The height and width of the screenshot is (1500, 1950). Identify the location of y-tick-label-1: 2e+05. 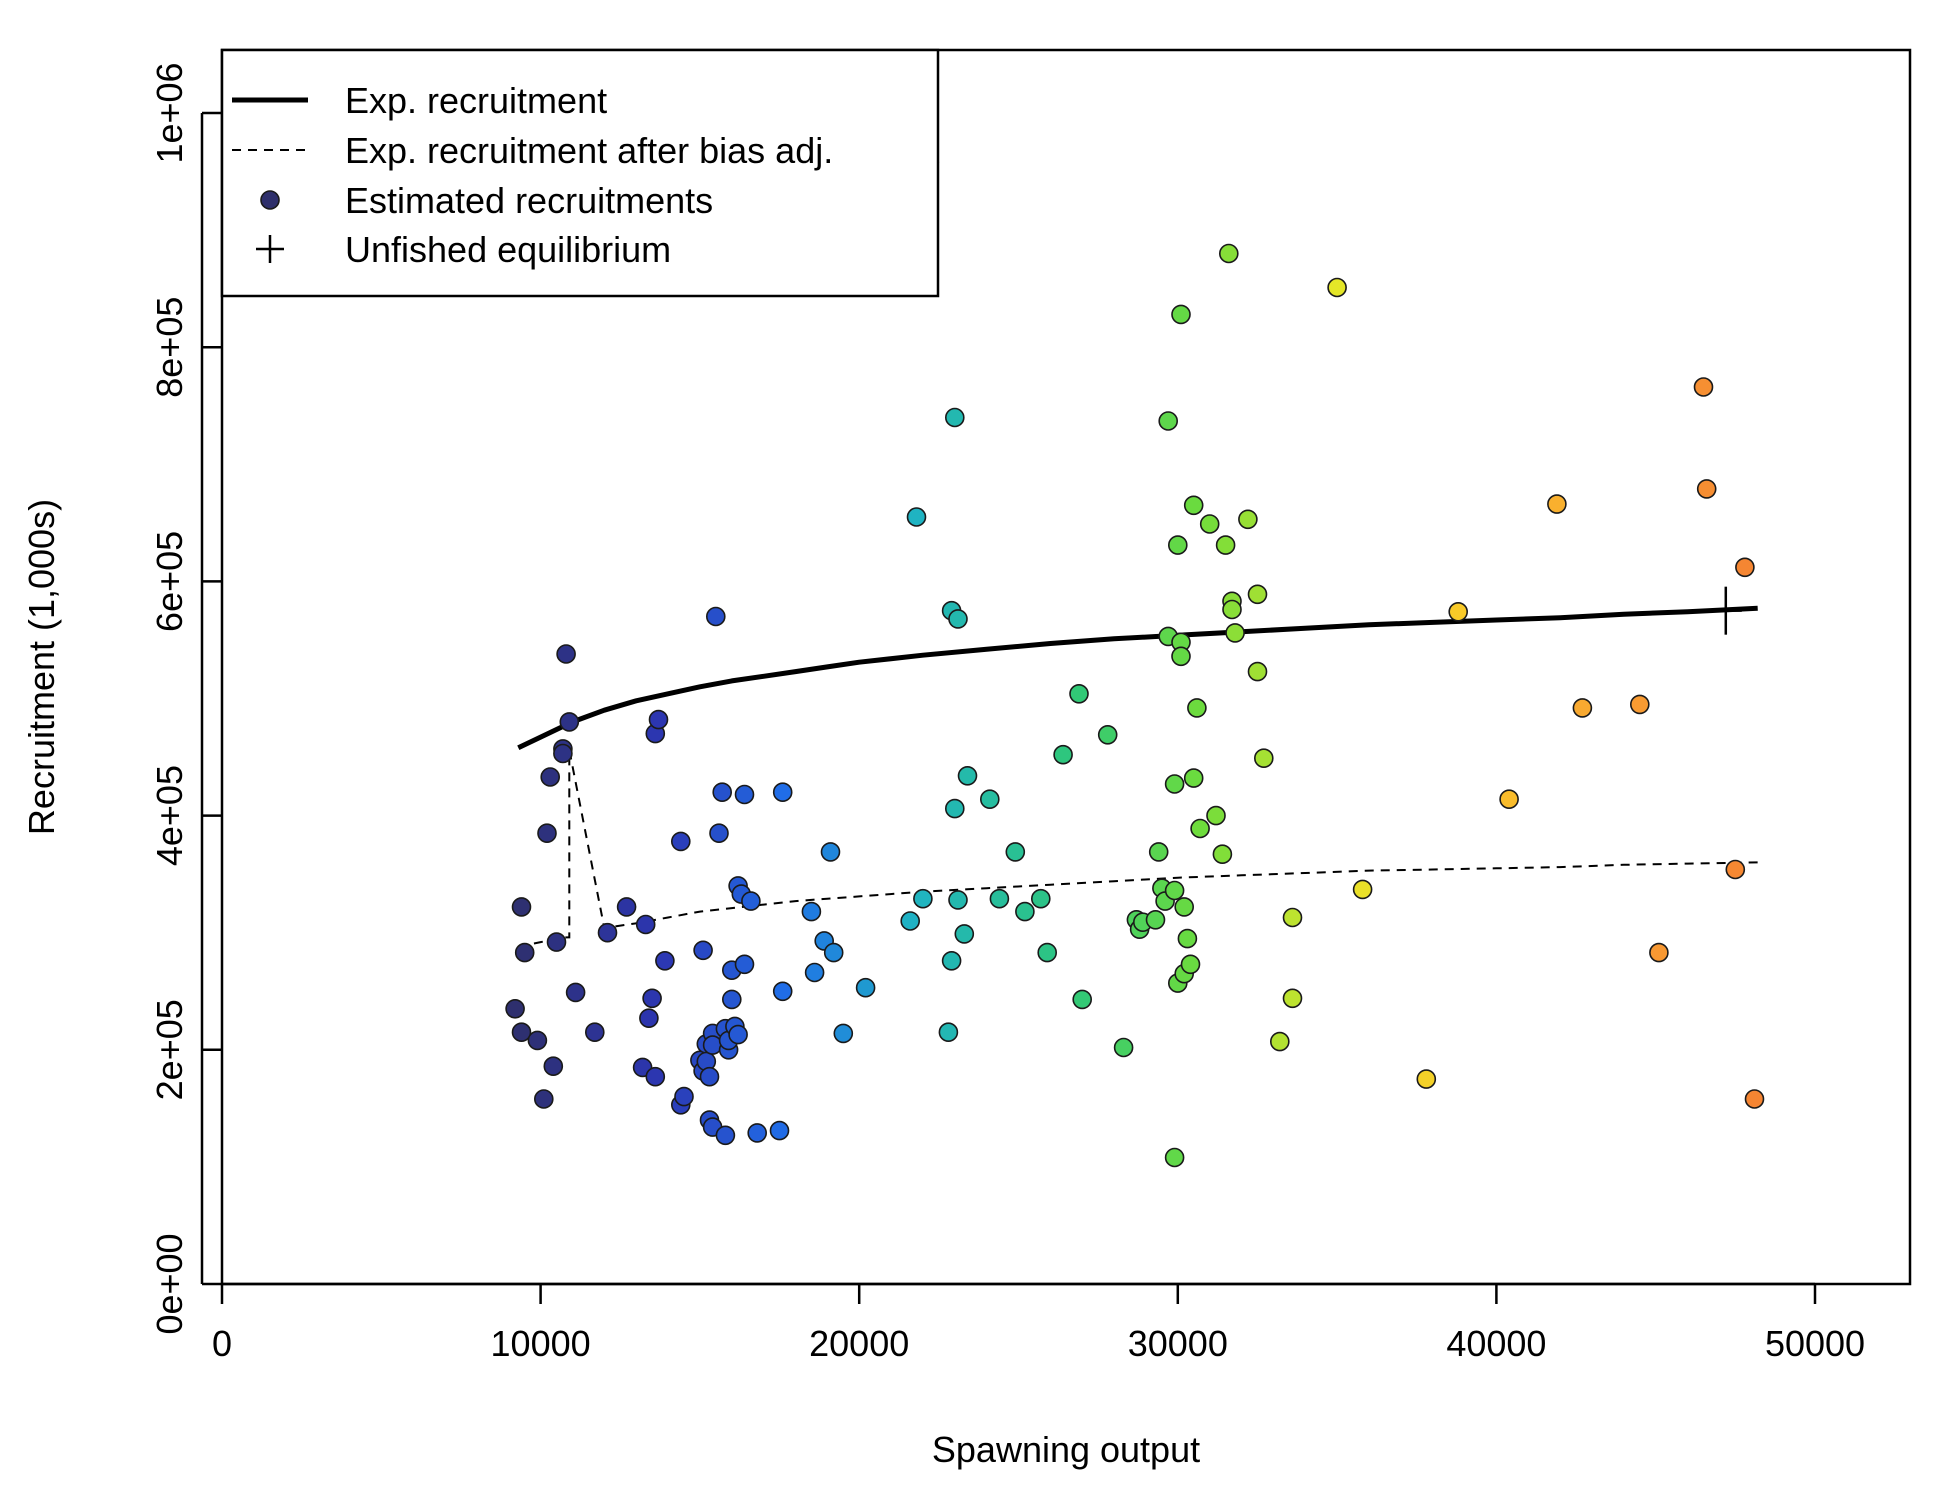
(169, 1049).